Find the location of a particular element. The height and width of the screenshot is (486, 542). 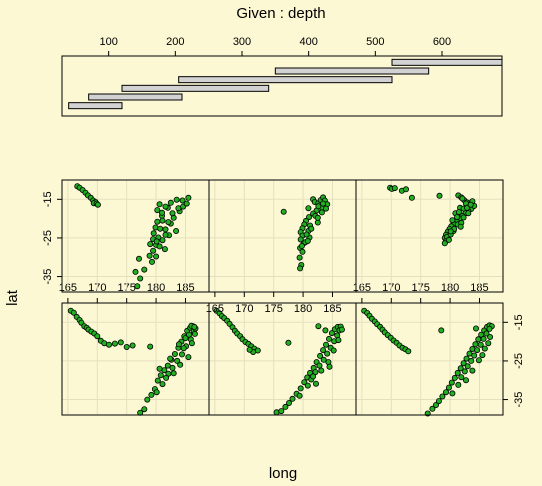

given-title: Given : depth is located at coordinates (280, 13).